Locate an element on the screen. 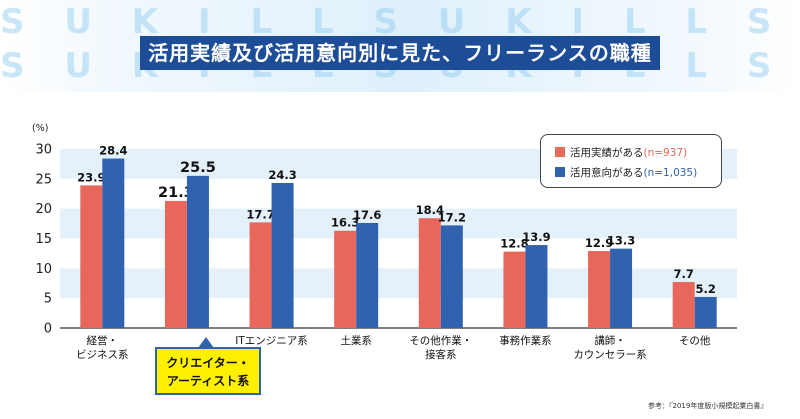 This screenshot has height=419, width=800. x-tick-label: ITエンジニア系 is located at coordinates (271, 341).